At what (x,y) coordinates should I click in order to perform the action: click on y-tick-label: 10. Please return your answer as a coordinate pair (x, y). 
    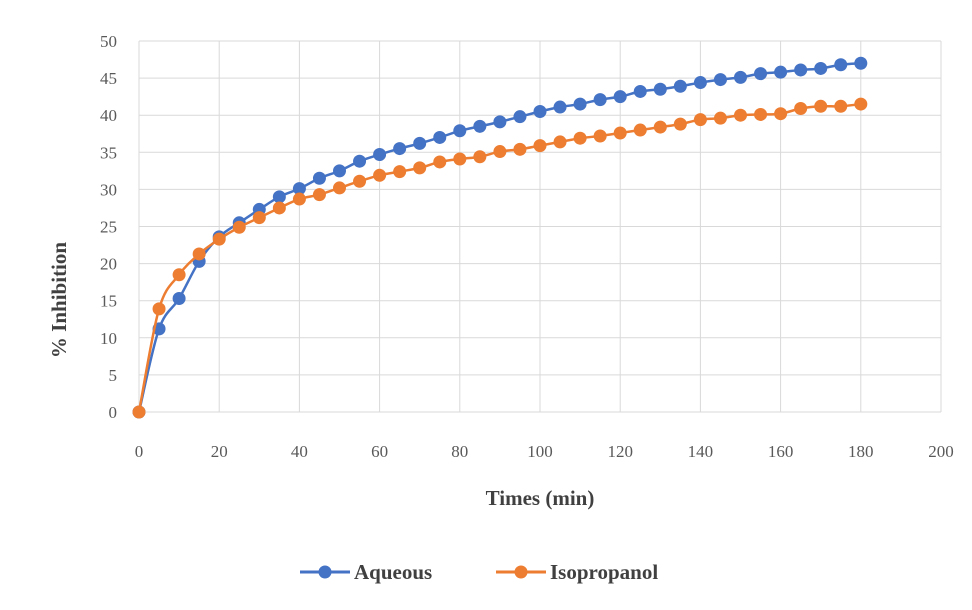
    Looking at the image, I should click on (108, 338).